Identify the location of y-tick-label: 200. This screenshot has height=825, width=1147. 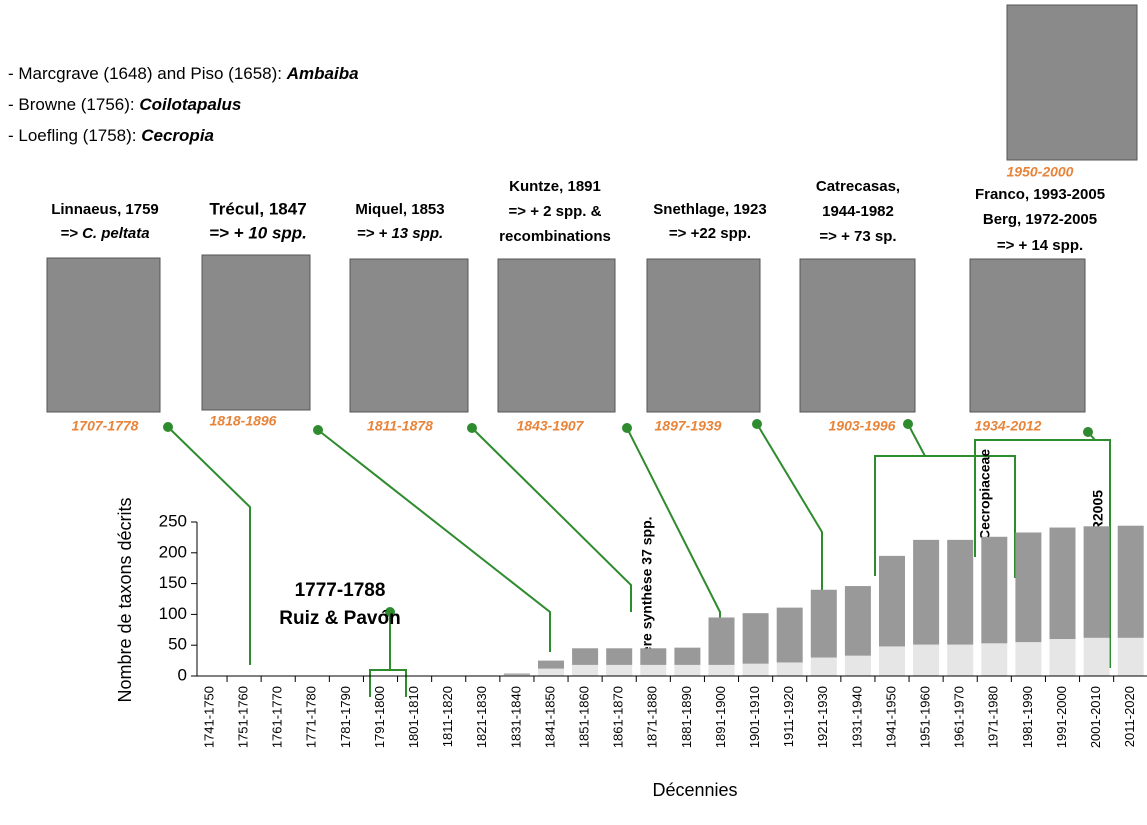
(173, 551).